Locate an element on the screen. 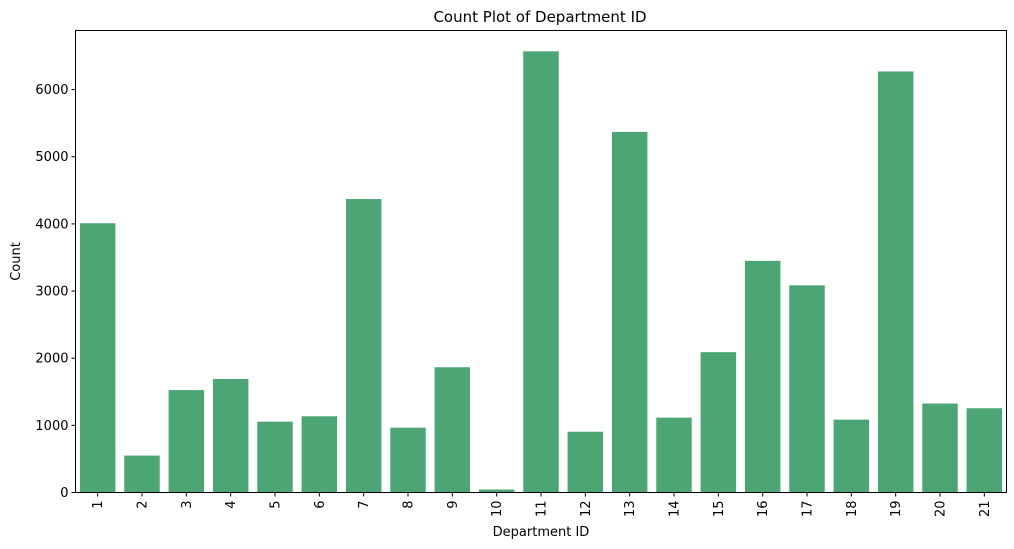 The height and width of the screenshot is (549, 1014). x-axis: 1 2 3 4 5 6 7 8 9 10 11 12 13 14 15 16 17 18 19 20 21 is located at coordinates (542, 505).